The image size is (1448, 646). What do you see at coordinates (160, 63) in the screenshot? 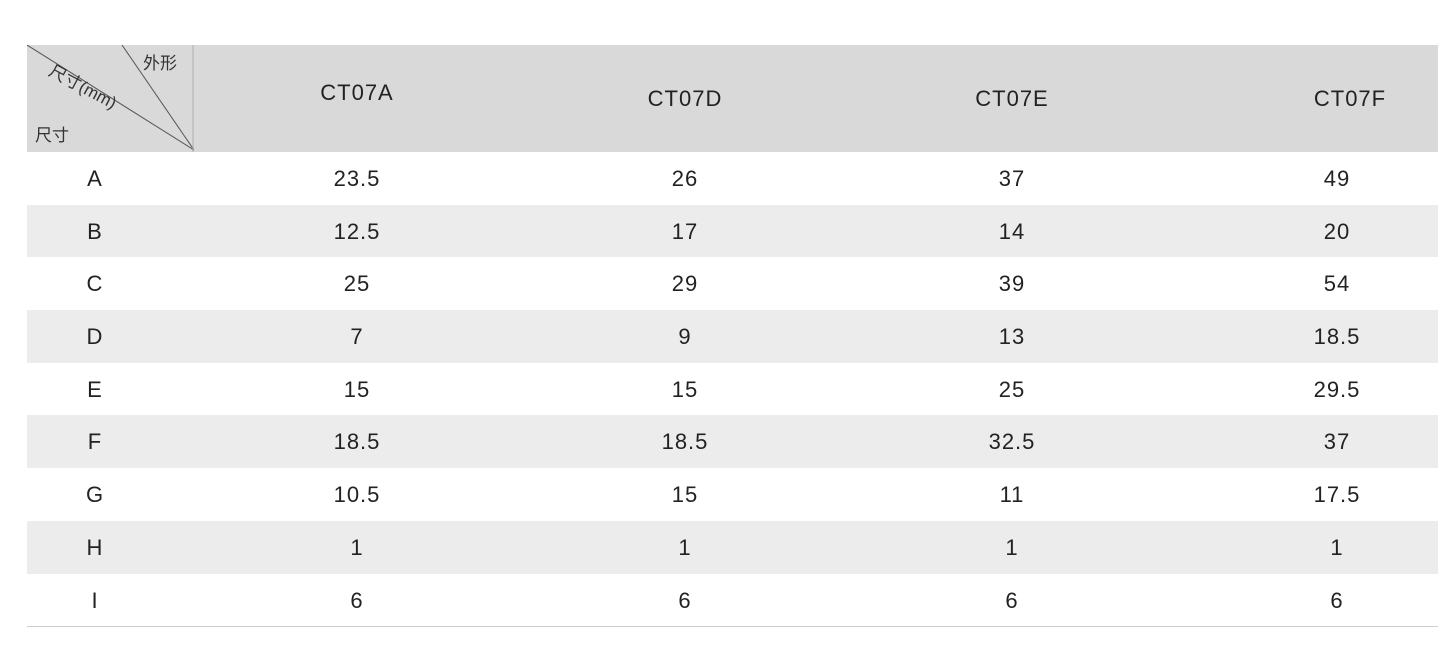
I see `corner-shape-label: 外形` at bounding box center [160, 63].